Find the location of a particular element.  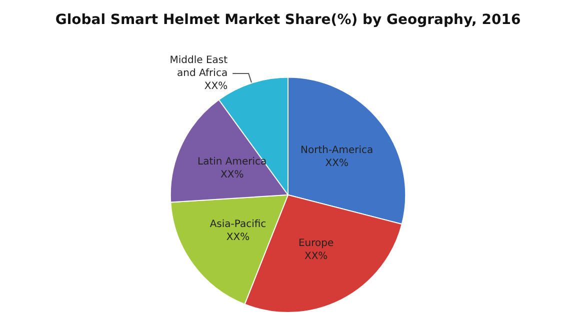

chart-title: Global Smart Helmet Market Share(%) by Geography, 2016 is located at coordinates (288, 20).